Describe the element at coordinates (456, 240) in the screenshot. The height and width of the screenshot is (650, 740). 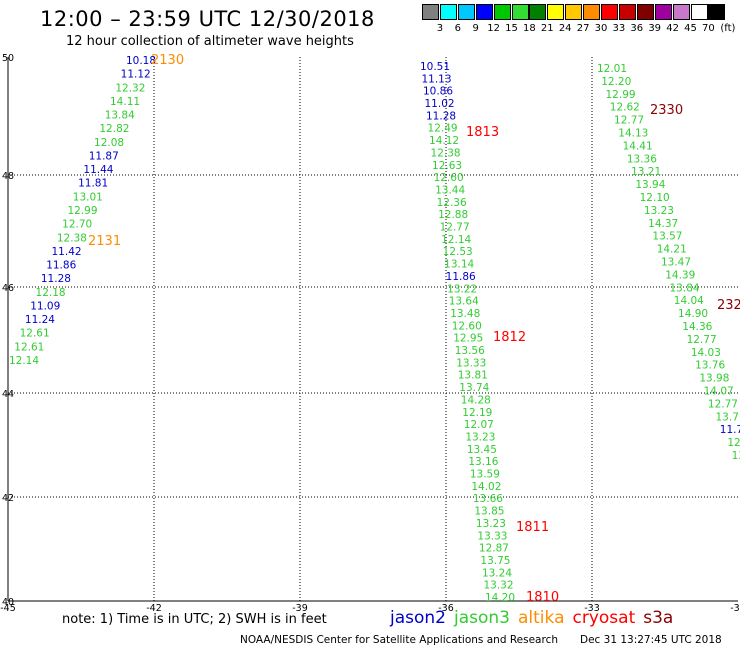
I see `wave-height-value: 12.14` at that location.